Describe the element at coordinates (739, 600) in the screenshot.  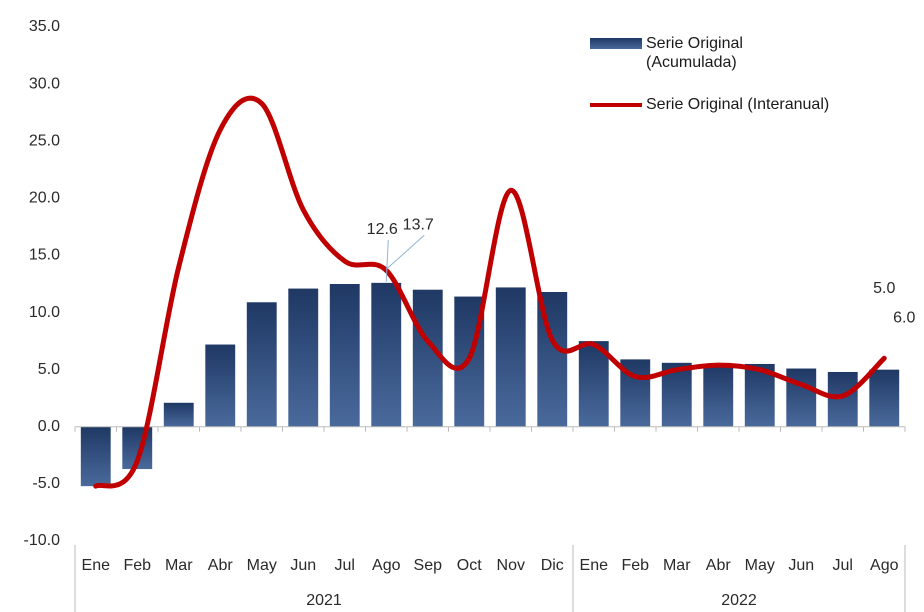
I see `group-label: 2022` at that location.